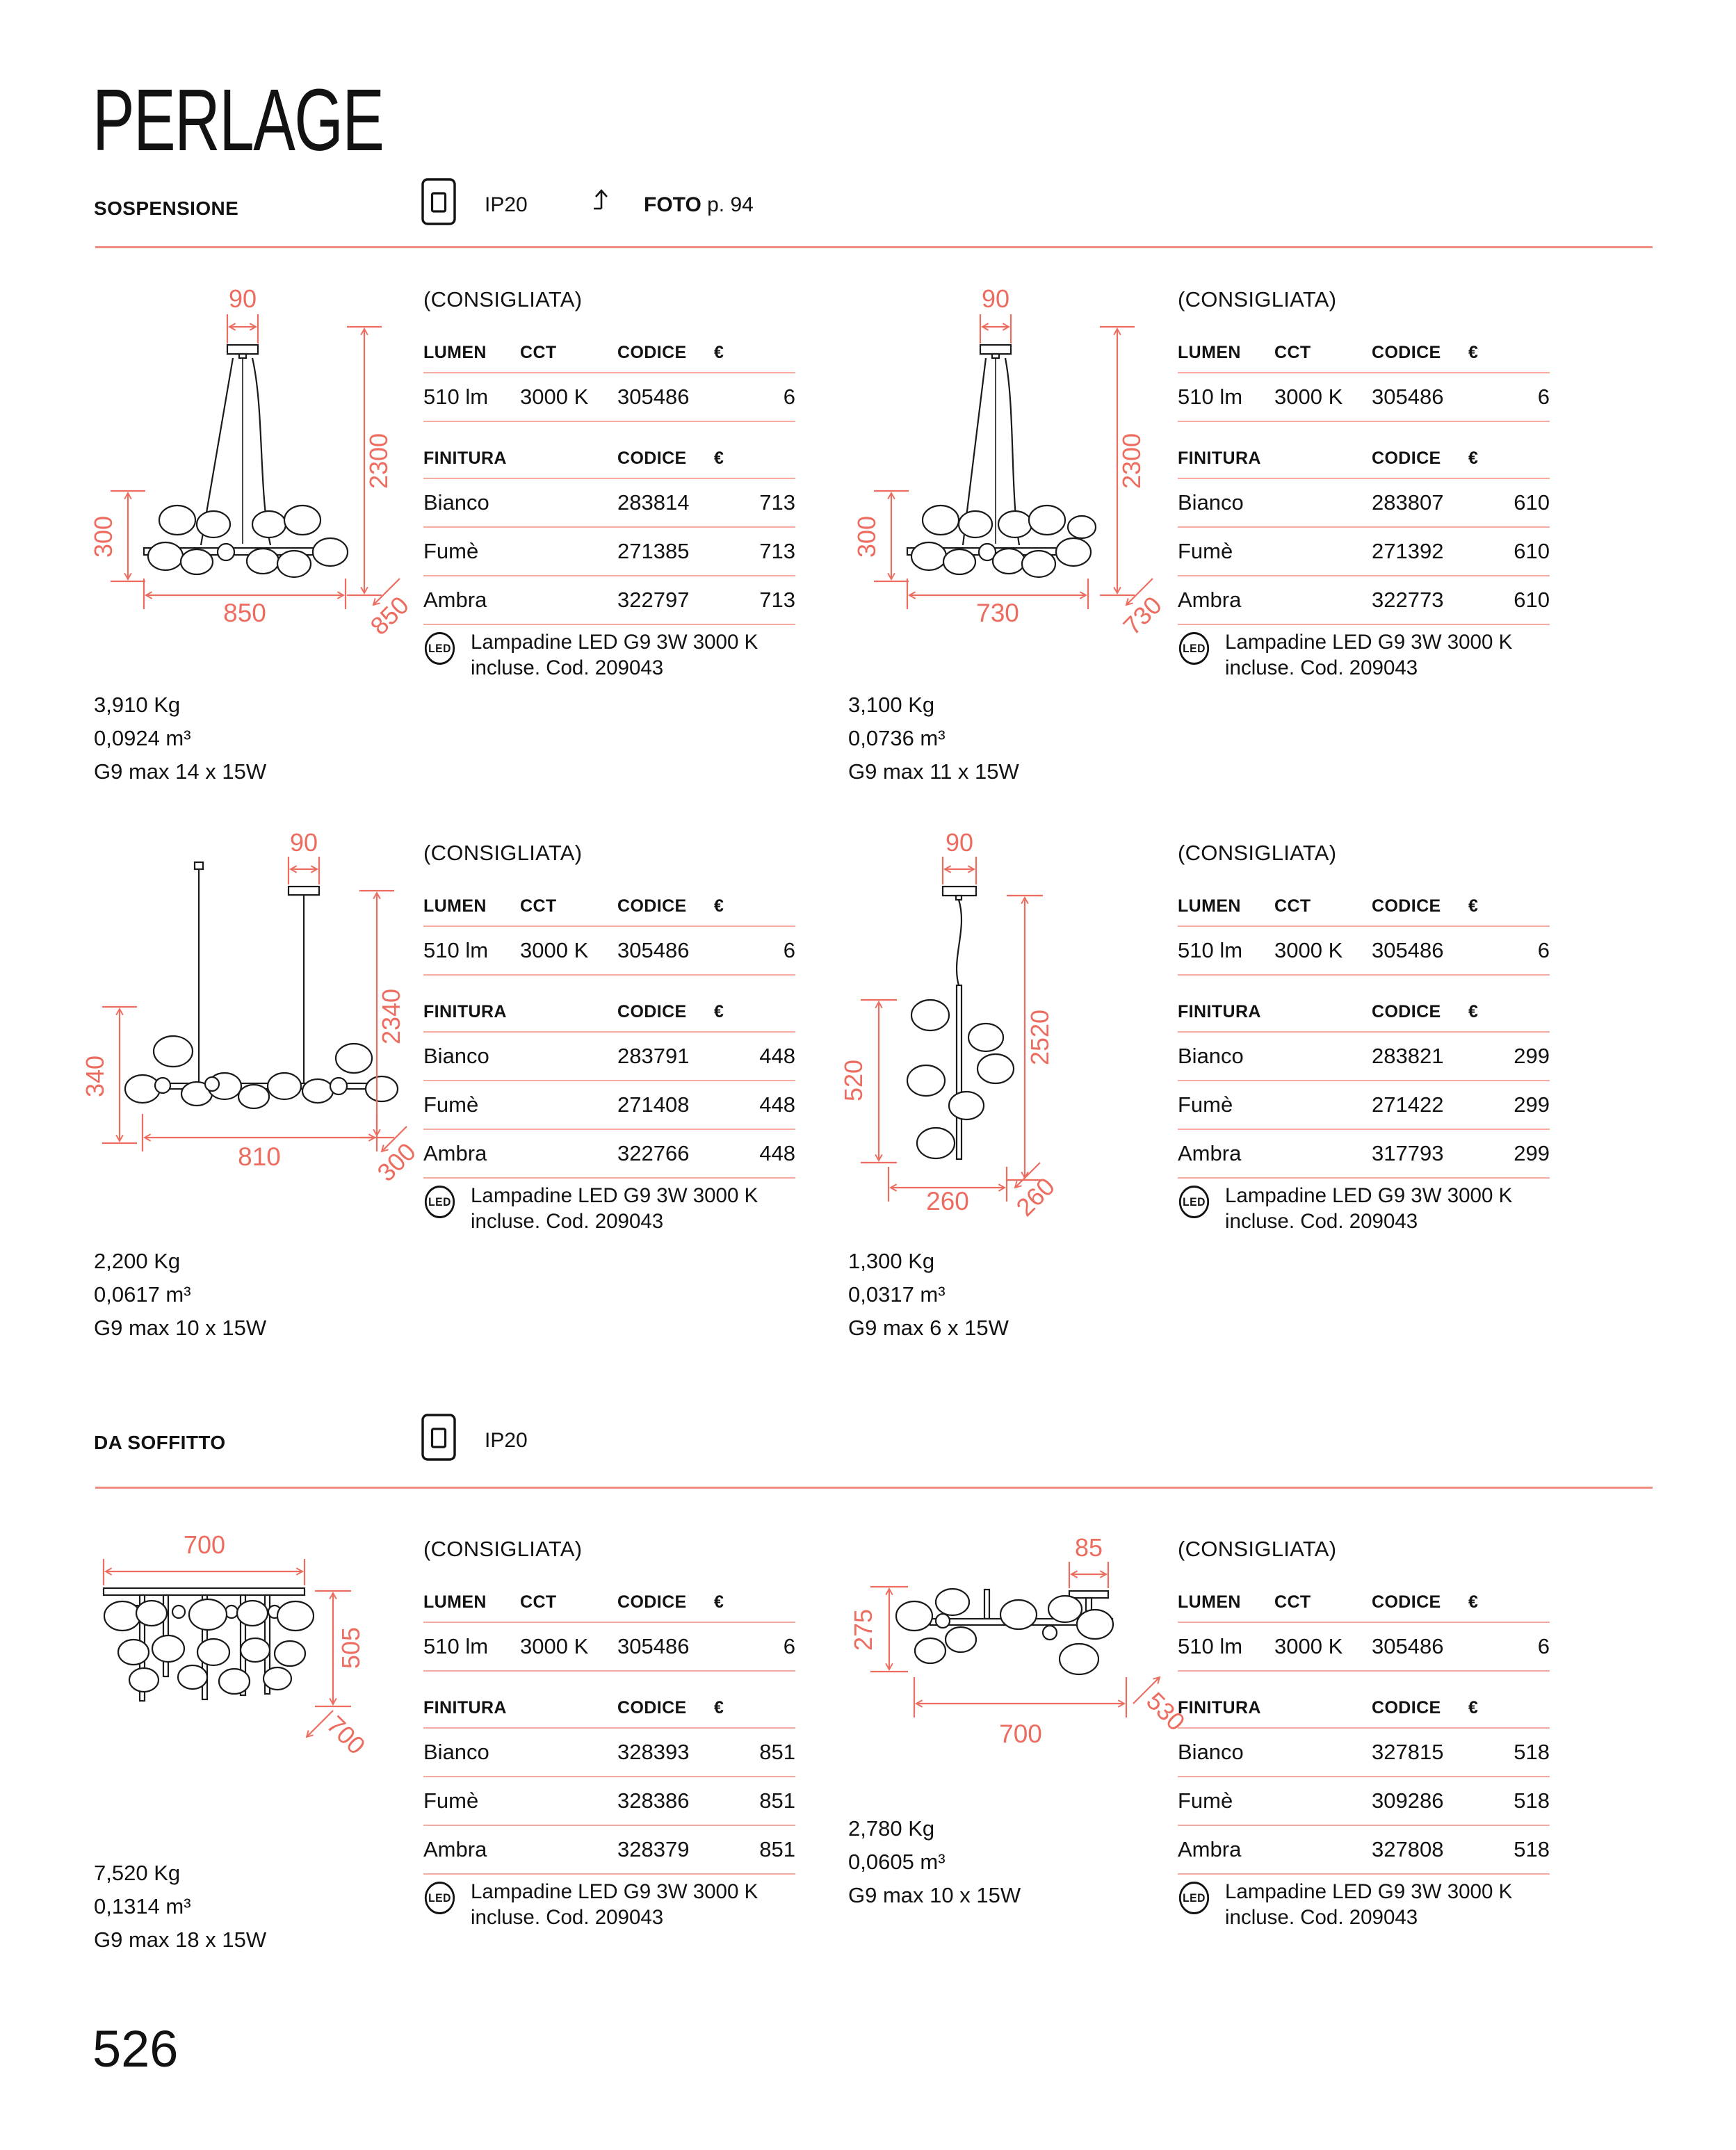  What do you see at coordinates (350, 1648) in the screenshot?
I see `dim-label: 505` at bounding box center [350, 1648].